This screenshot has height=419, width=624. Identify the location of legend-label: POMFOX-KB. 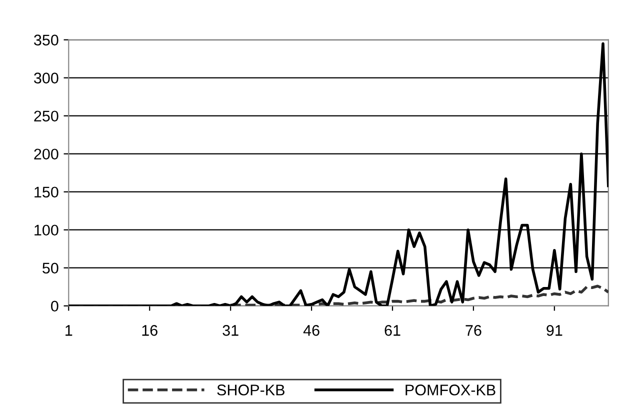
(451, 390).